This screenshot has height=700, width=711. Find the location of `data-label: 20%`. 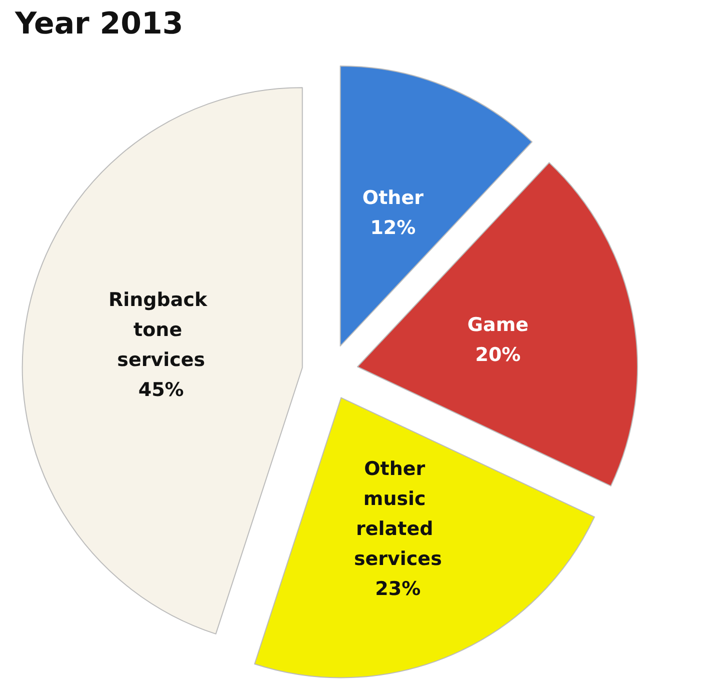

data-label: 20% is located at coordinates (498, 355).